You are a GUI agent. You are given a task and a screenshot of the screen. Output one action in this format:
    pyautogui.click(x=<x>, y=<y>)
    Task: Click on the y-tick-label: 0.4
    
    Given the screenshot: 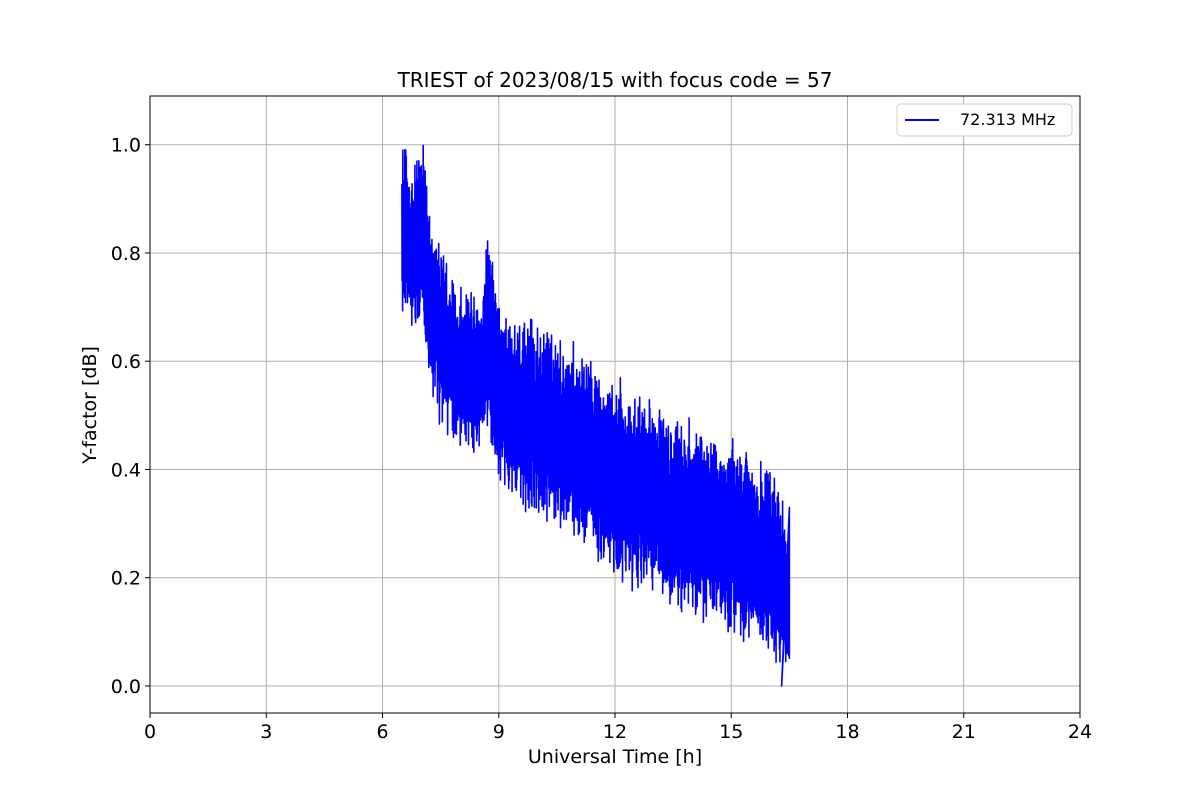 What is the action you would take?
    pyautogui.click(x=126, y=470)
    